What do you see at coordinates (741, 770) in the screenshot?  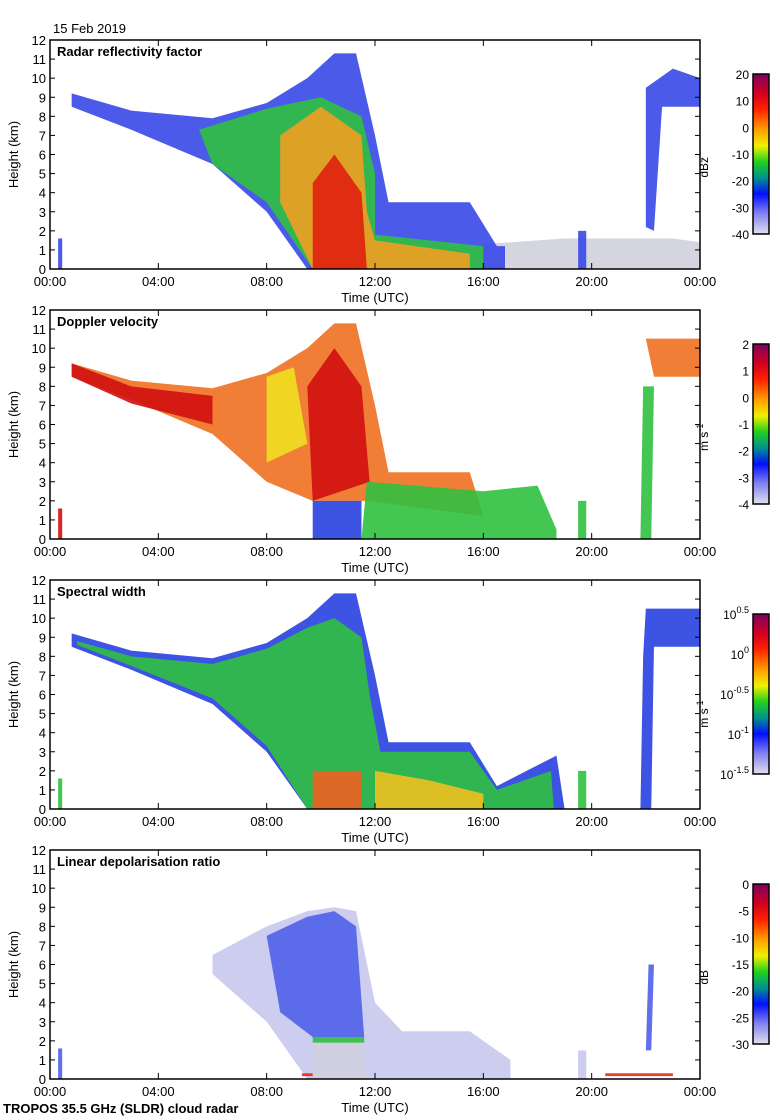 I see `tick-exponent: -1.5` at bounding box center [741, 770].